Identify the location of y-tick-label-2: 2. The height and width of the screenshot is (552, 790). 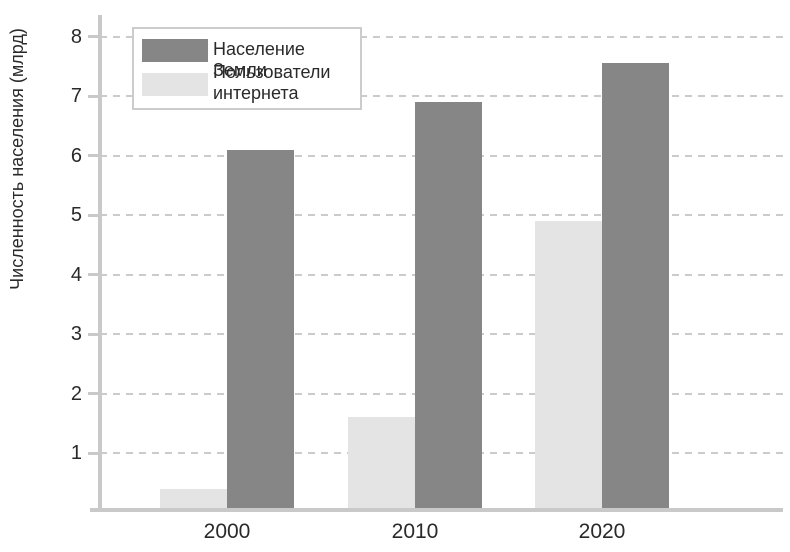
(76, 393).